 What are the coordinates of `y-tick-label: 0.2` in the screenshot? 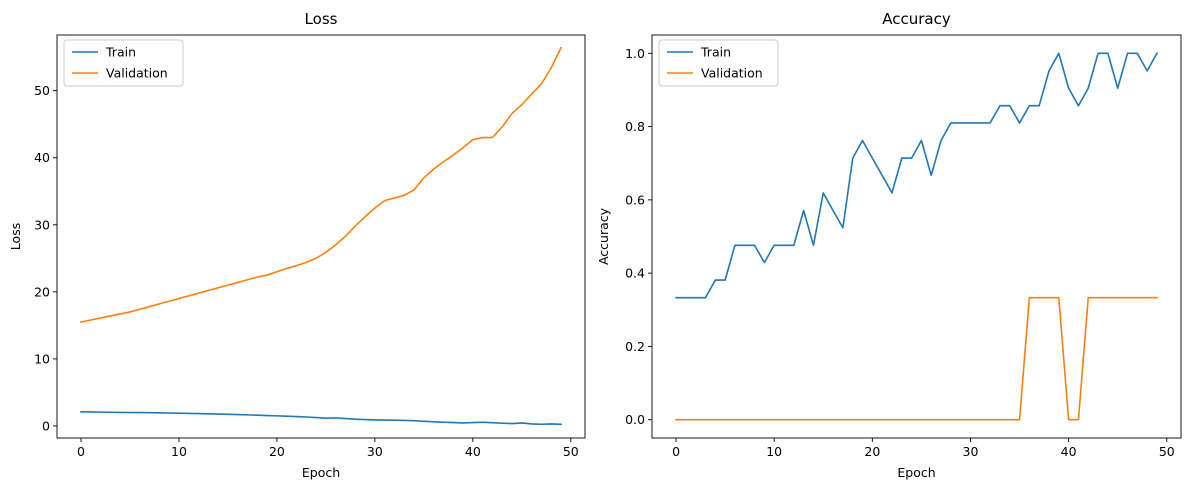 It's located at (635, 346).